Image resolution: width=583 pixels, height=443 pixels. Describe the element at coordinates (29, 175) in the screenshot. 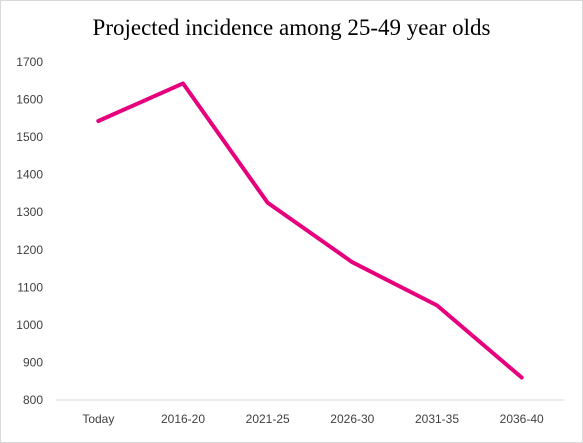

I see `y-tick-label: 1400` at that location.